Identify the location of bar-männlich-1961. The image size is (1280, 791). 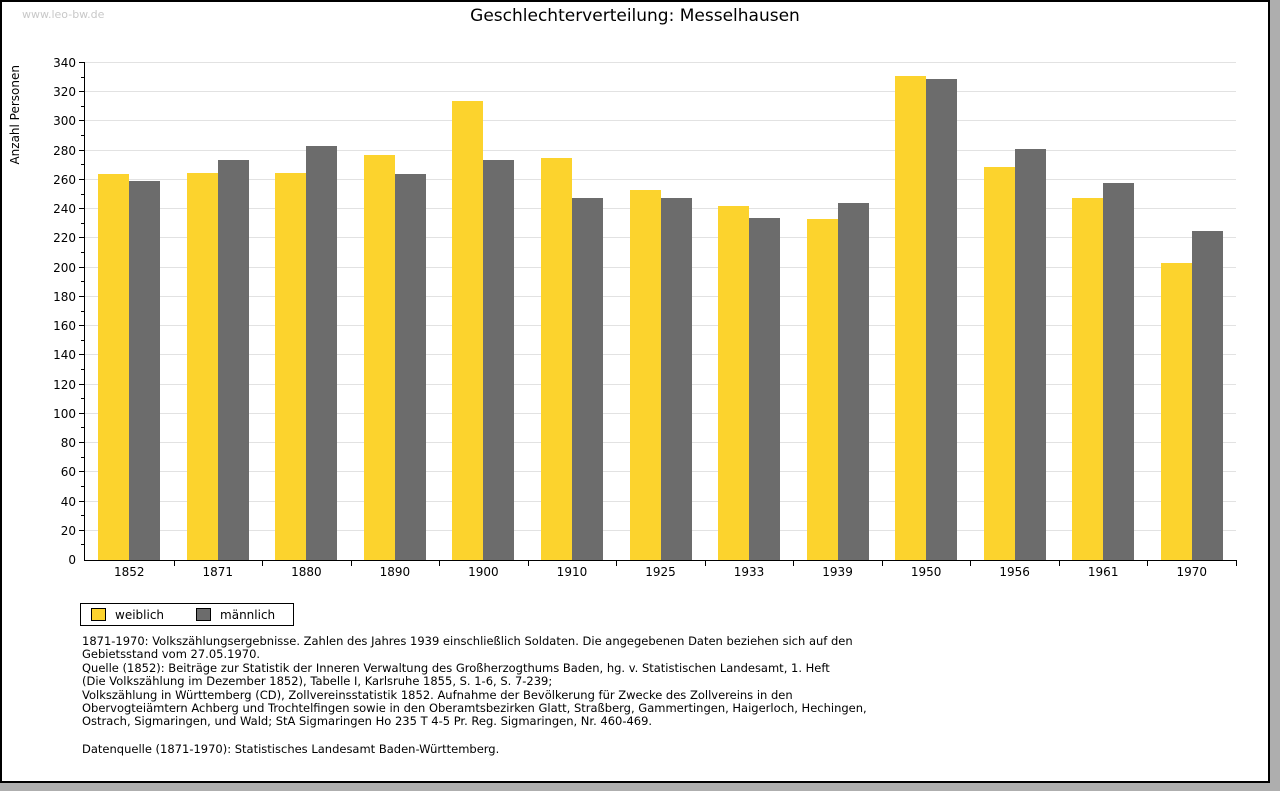
(1119, 371).